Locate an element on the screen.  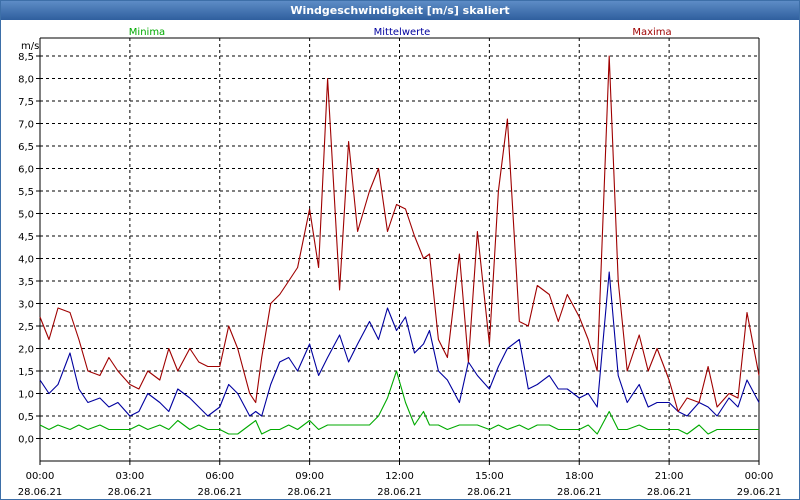
y-tick-label: 2,5 is located at coordinates (26, 327).